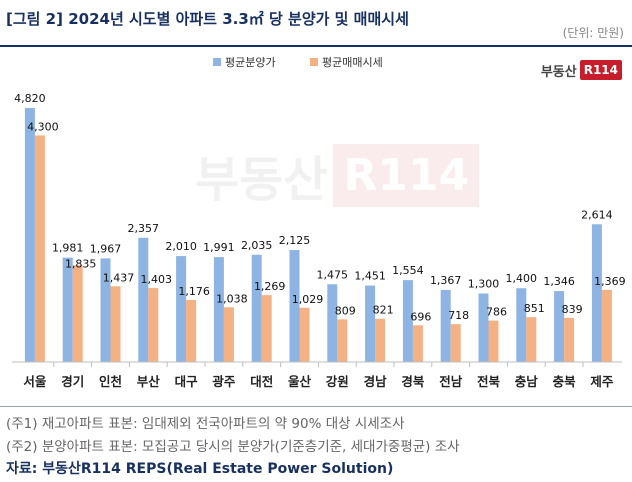  What do you see at coordinates (144, 228) in the screenshot?
I see `value-label-presale-3: 2,357` at bounding box center [144, 228].